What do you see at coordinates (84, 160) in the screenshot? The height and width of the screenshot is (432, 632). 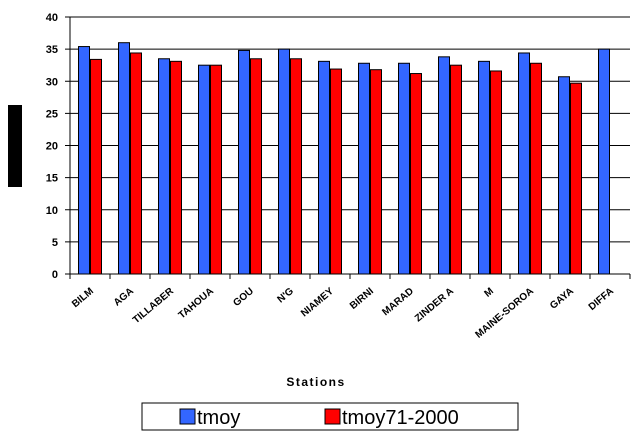 I see `bar-tmoy-bilma` at bounding box center [84, 160].